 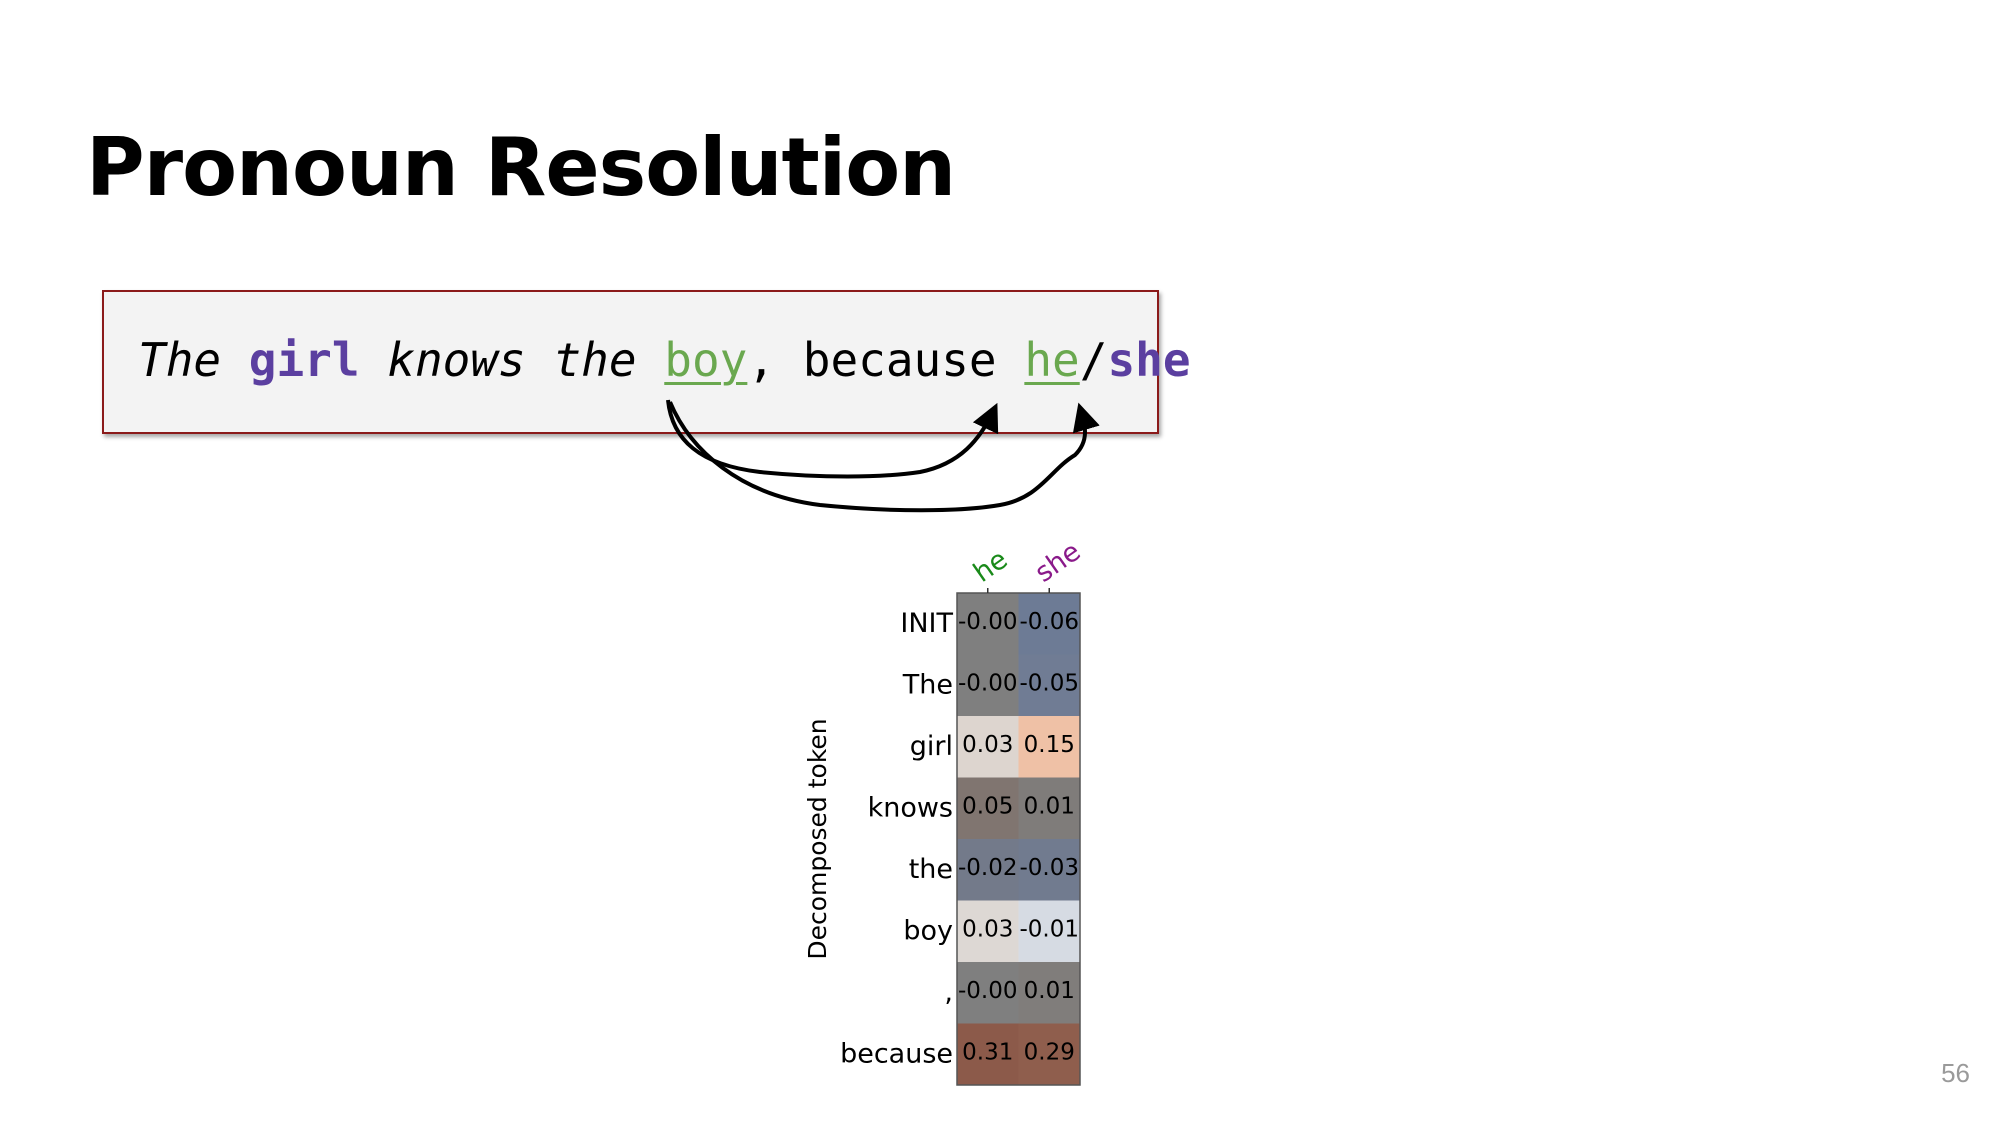 I want to click on example-sentence: The girl knows the boy, because he/she, so click(x=664, y=360).